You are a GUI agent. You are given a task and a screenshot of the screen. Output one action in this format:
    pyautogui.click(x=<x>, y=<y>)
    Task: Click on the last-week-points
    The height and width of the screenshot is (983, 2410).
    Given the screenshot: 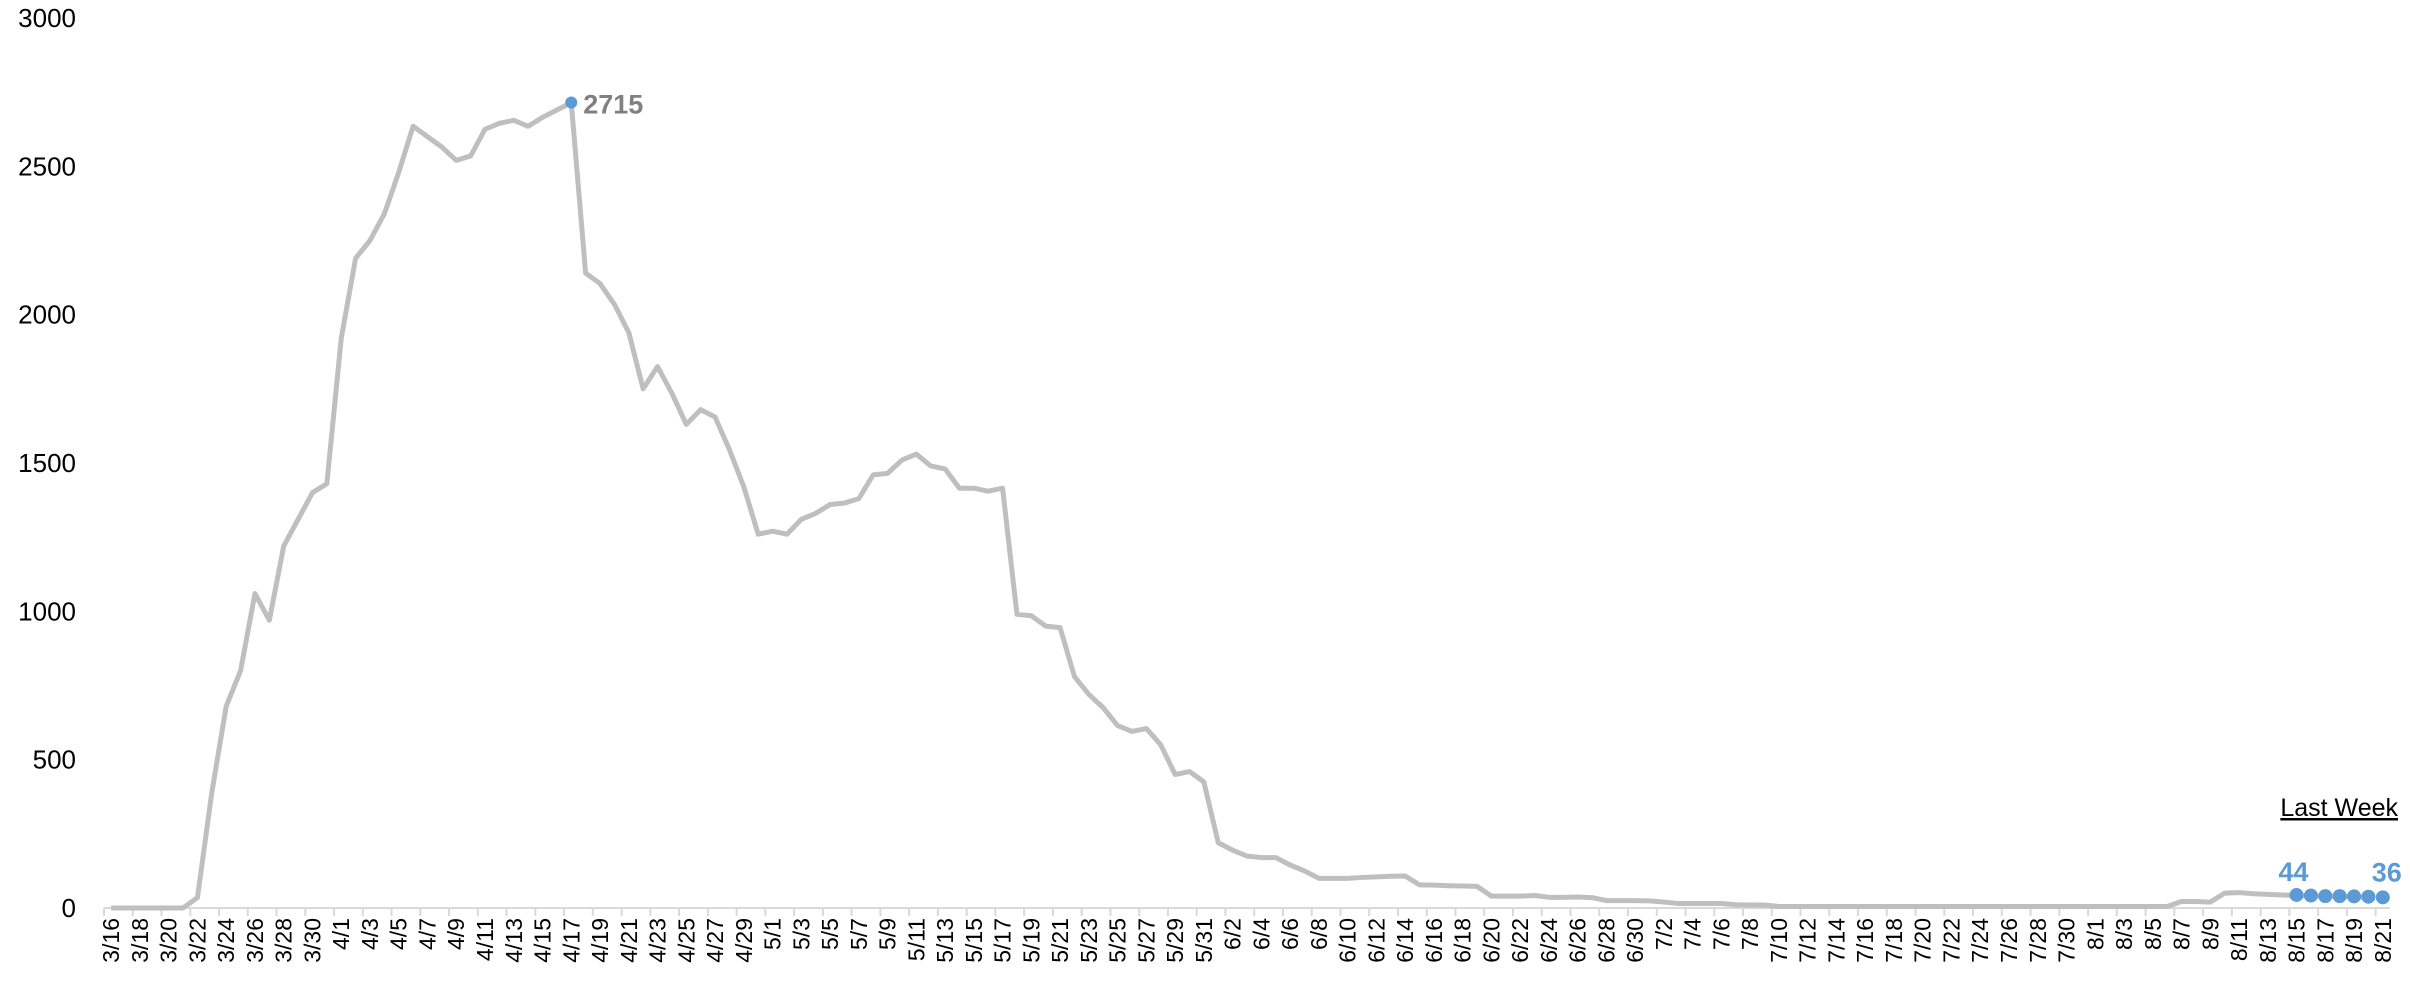 What is the action you would take?
    pyautogui.click(x=2339, y=896)
    